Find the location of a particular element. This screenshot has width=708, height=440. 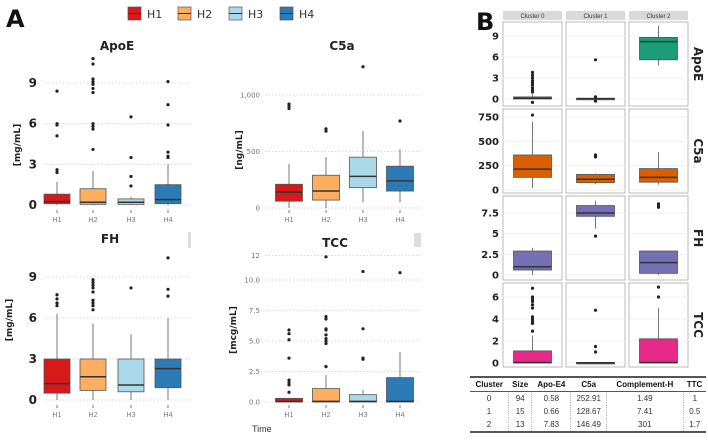

table-cell: 146.49 is located at coordinates (588, 425).